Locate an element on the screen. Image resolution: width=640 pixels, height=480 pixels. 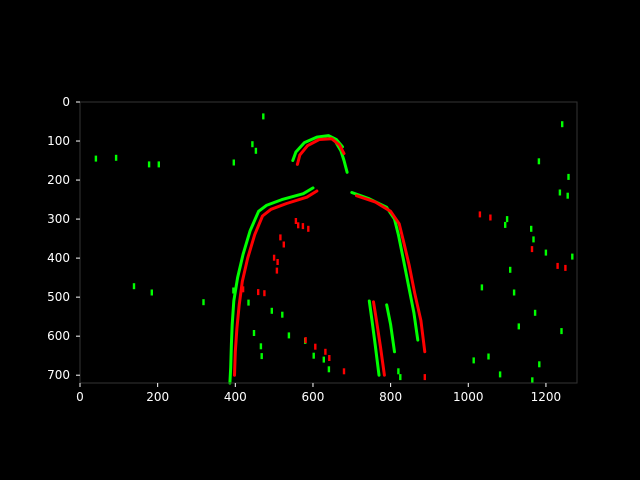
y-tick-label: 700 is located at coordinates (58, 375).